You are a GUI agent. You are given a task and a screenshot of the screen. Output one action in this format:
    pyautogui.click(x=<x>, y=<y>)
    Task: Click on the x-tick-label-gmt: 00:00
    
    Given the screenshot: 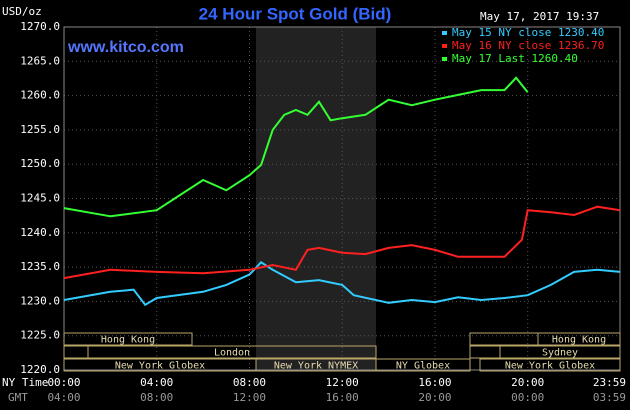 What is the action you would take?
    pyautogui.click(x=527, y=397)
    